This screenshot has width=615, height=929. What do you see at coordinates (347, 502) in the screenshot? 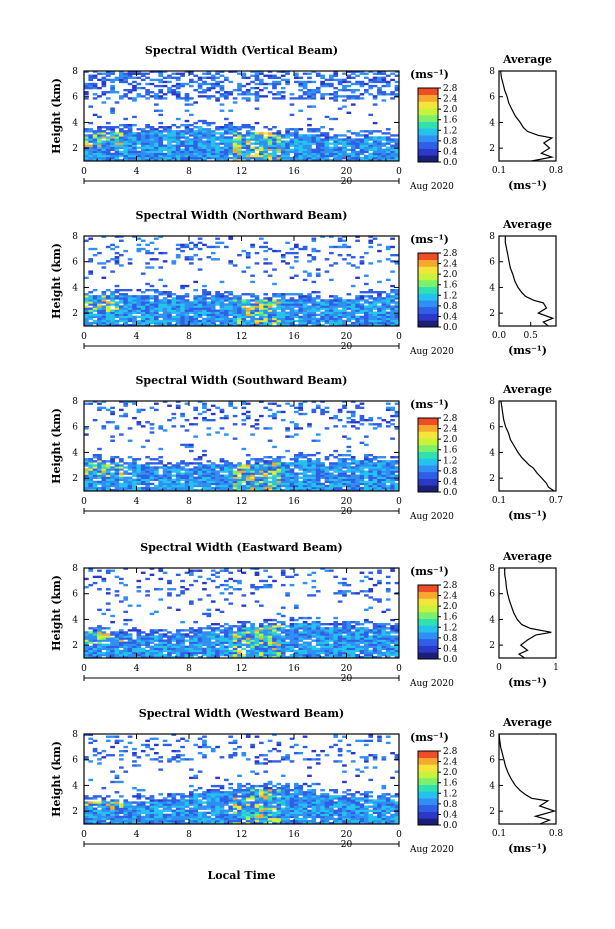
I see `x-tick-label: 20` at bounding box center [347, 502].